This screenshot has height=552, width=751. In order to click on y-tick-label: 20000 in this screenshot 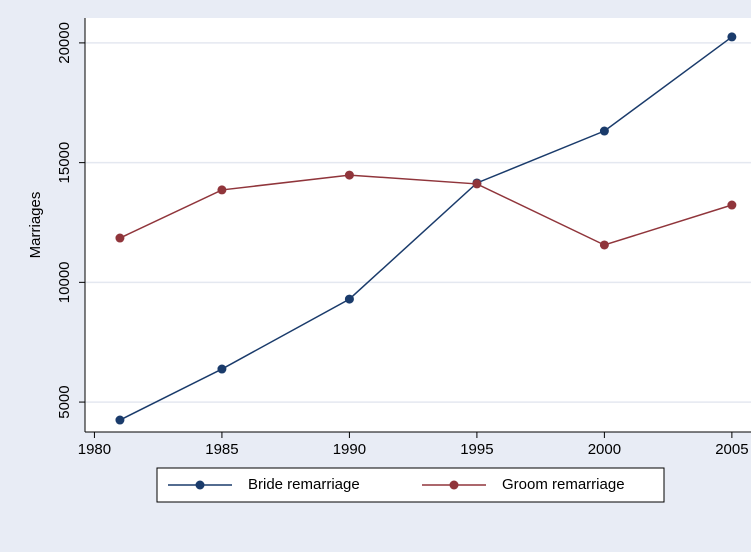, I will do `click(64, 43)`.